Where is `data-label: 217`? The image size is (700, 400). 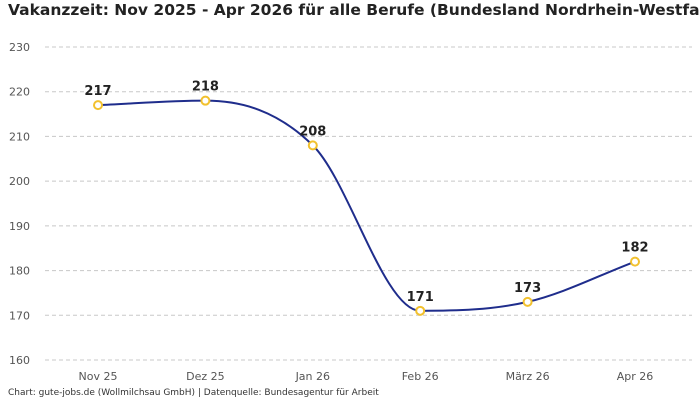 data-label: 217 is located at coordinates (97, 91).